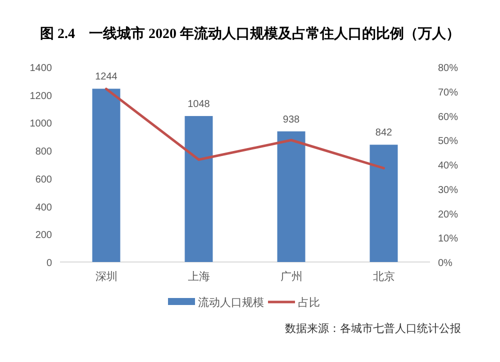 Image resolution: width=500 pixels, height=362 pixels. What do you see at coordinates (448, 92) in the screenshot?
I see `y2-tick-label: 70%` at bounding box center [448, 92].